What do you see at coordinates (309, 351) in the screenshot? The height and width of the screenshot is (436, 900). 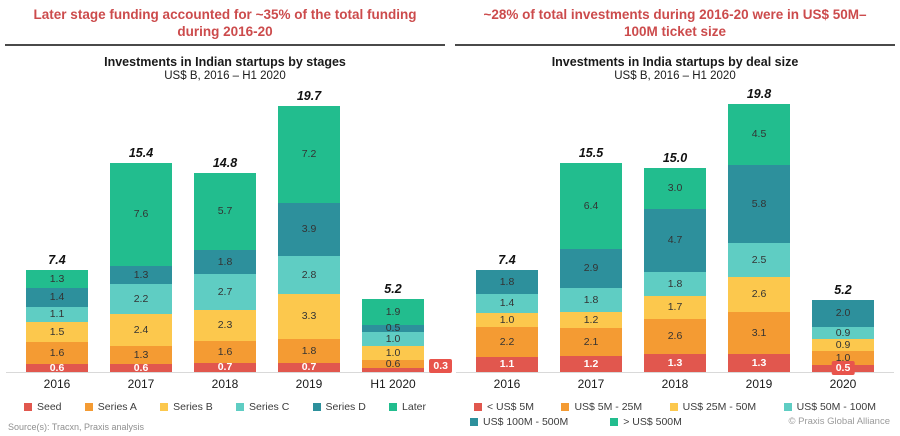 I see `bar-segment-series-a: 1.8` at bounding box center [309, 351].